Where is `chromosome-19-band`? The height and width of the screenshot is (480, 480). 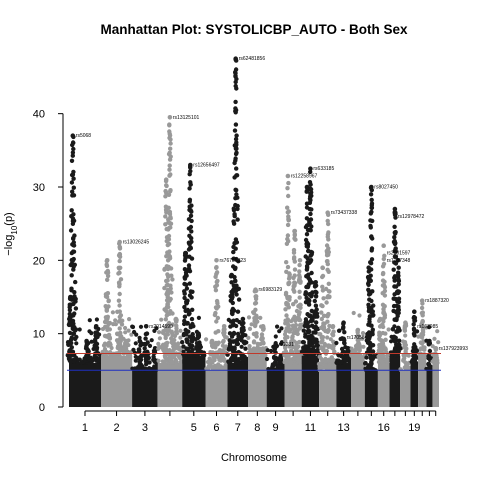 chromosome-19-band is located at coordinates (414, 385).